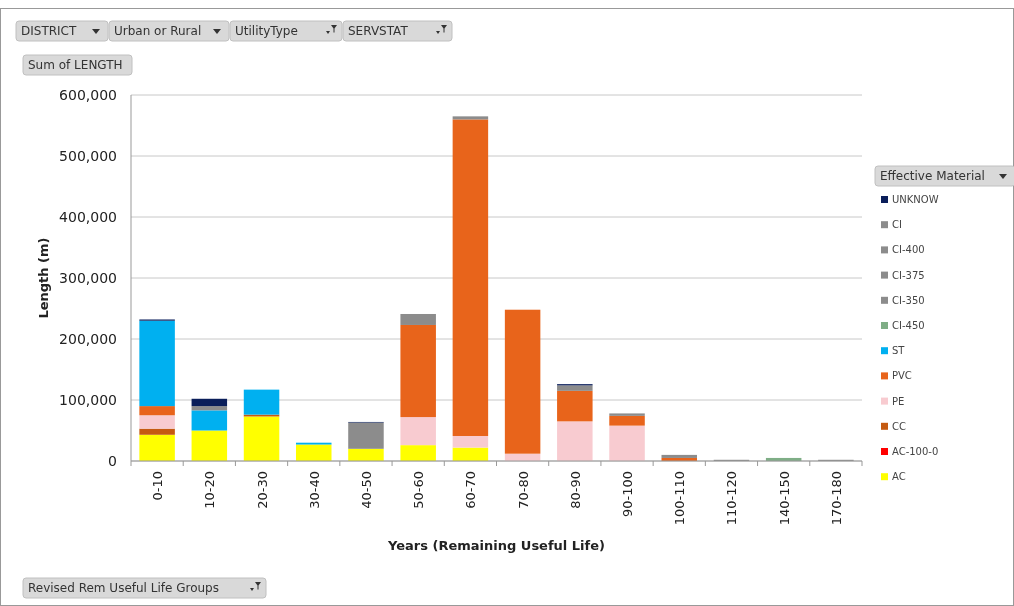 The height and width of the screenshot is (606, 1014). I want to click on legend-label: CI-400, so click(908, 250).